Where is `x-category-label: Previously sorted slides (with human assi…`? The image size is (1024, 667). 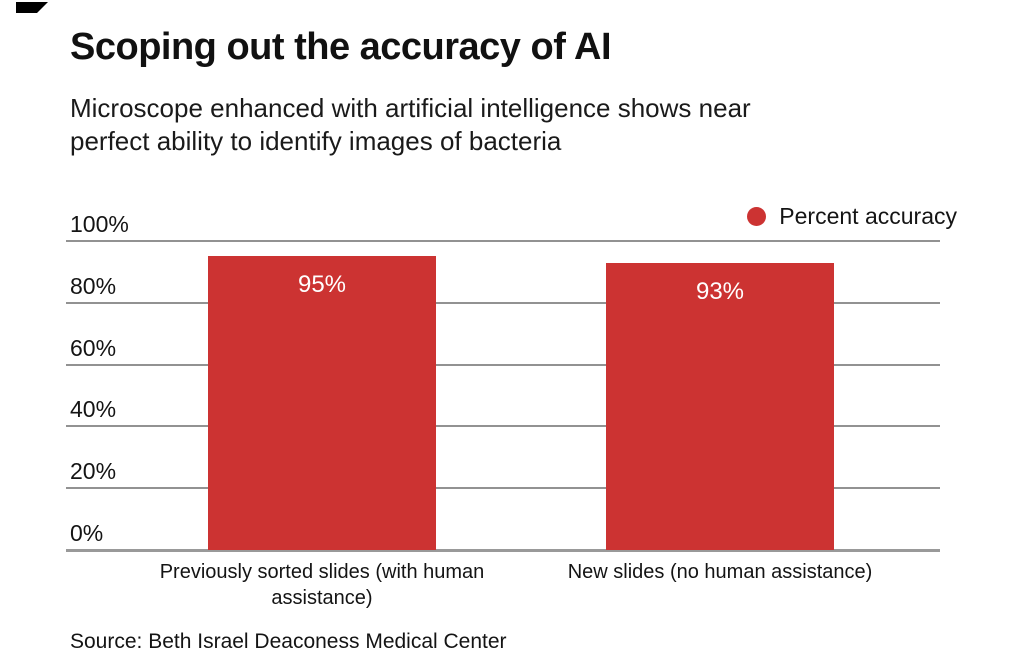
x-category-label: Previously sorted slides (with human assi… is located at coordinates (322, 585).